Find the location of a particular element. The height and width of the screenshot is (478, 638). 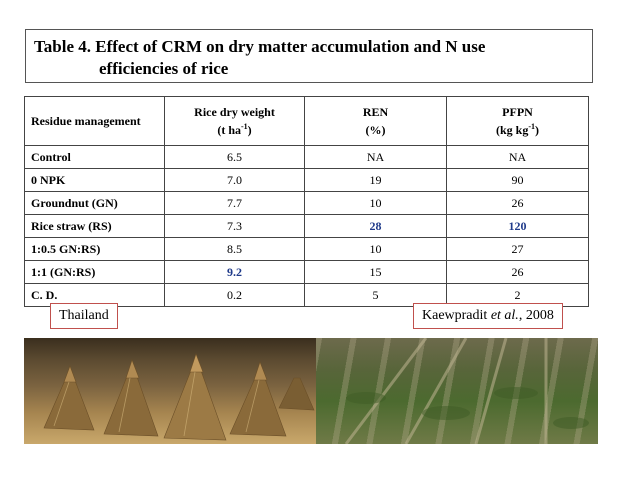

row-label: Control is located at coordinates (94, 157).